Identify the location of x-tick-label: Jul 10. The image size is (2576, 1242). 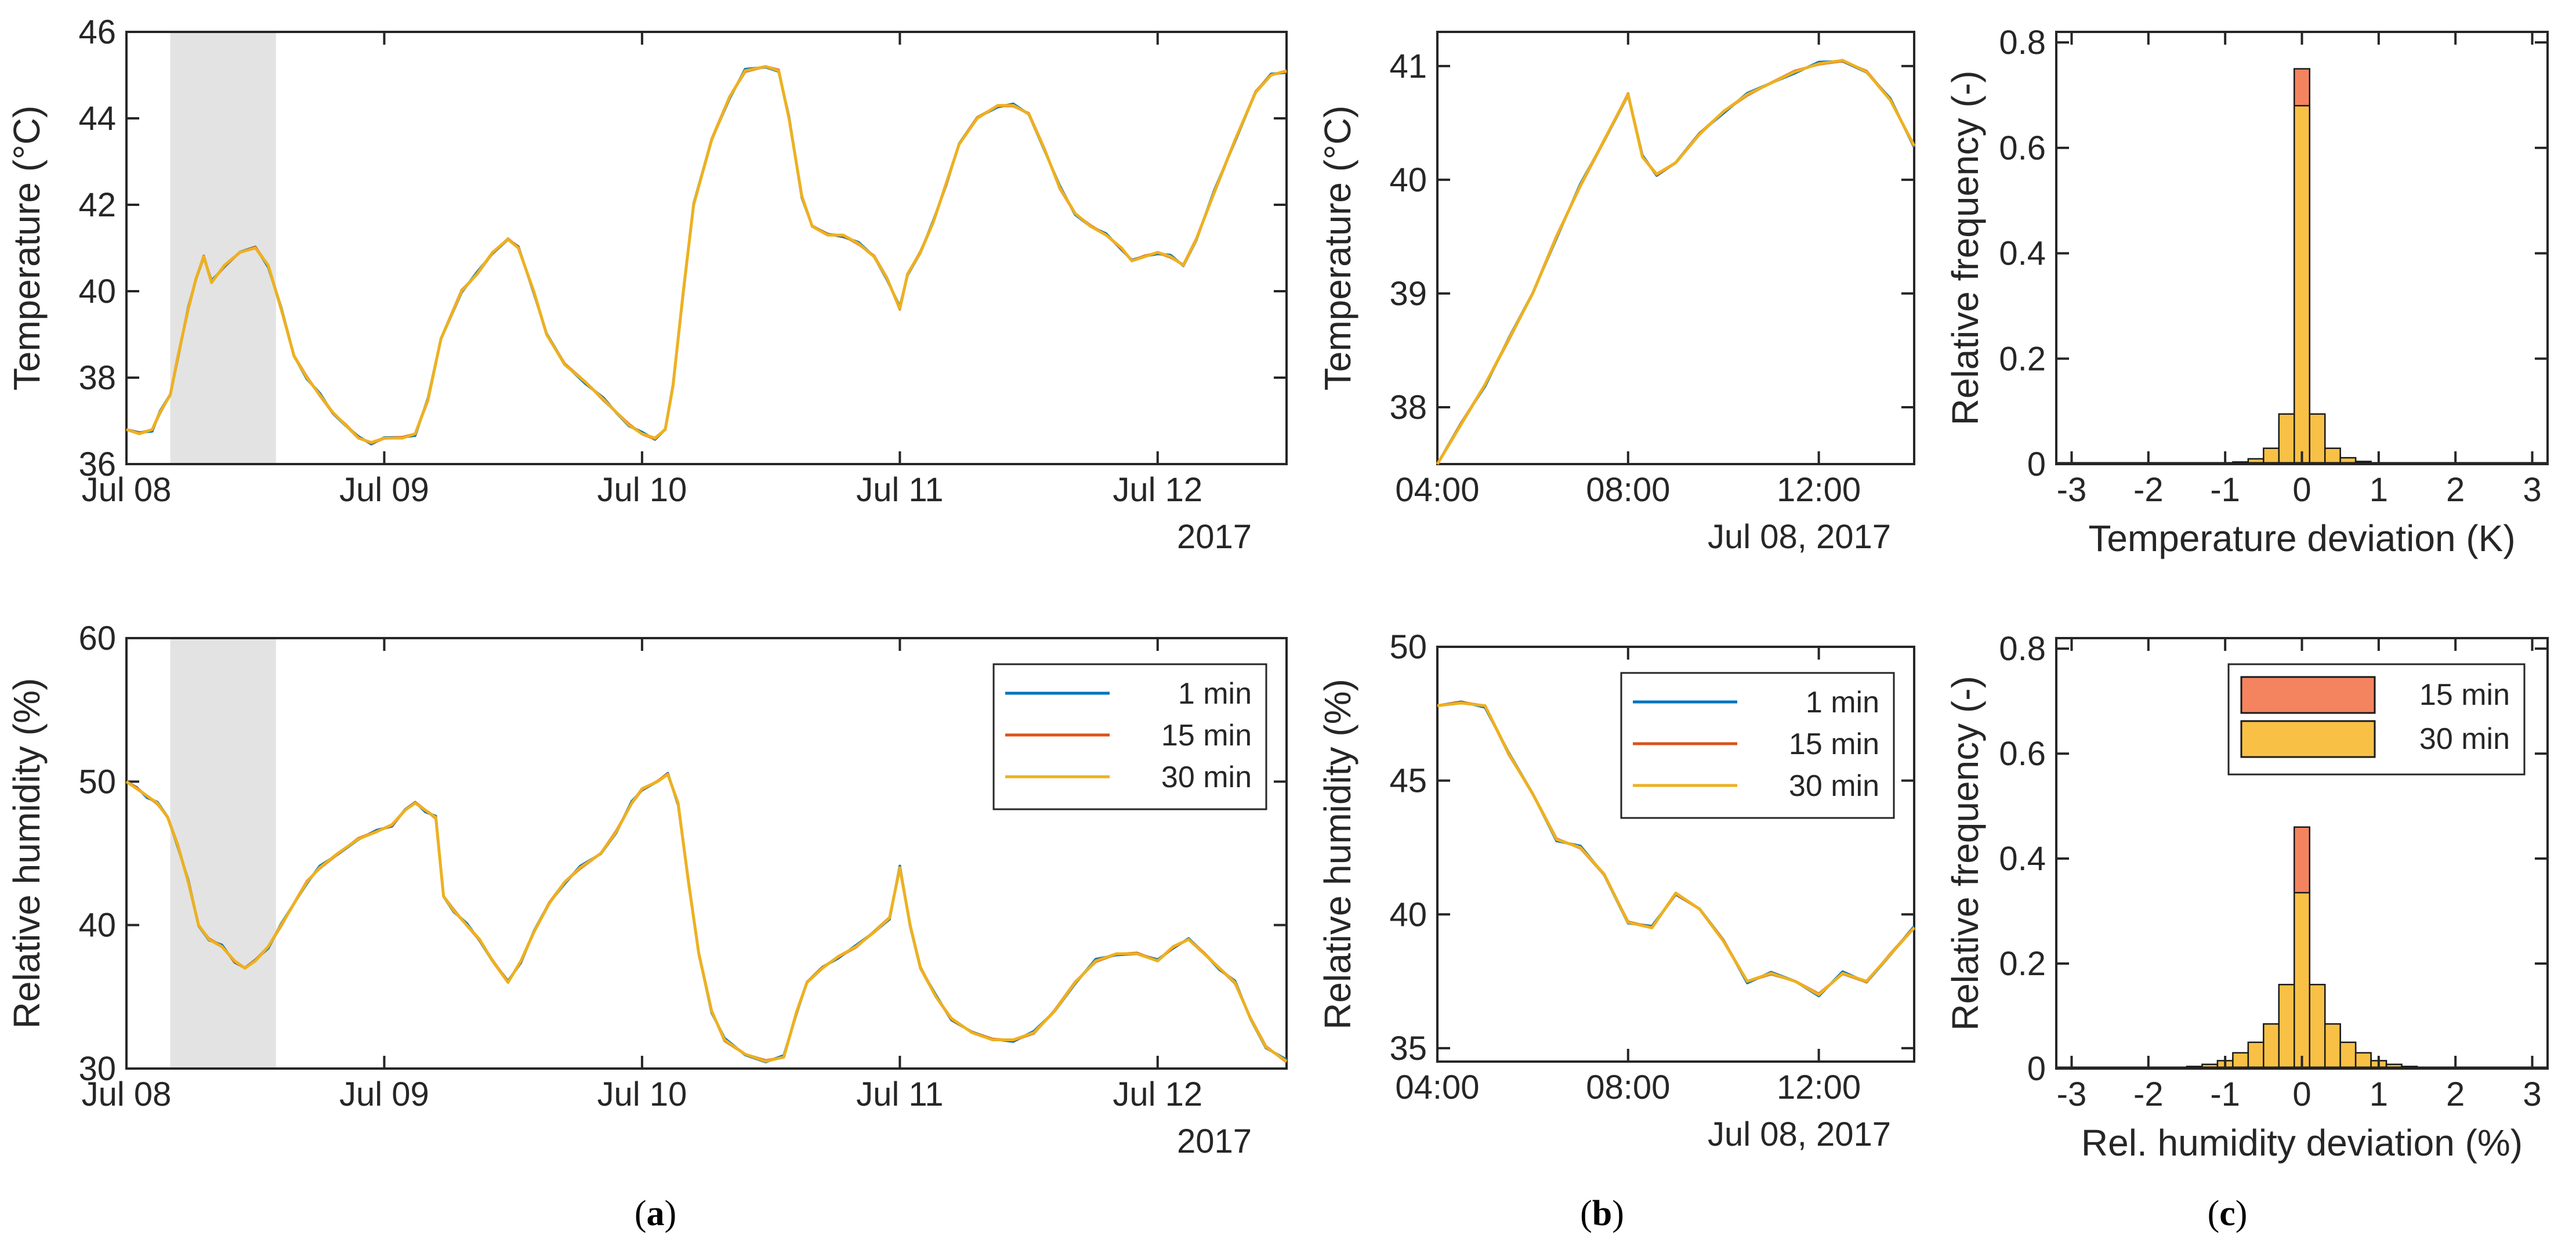
(642, 1094).